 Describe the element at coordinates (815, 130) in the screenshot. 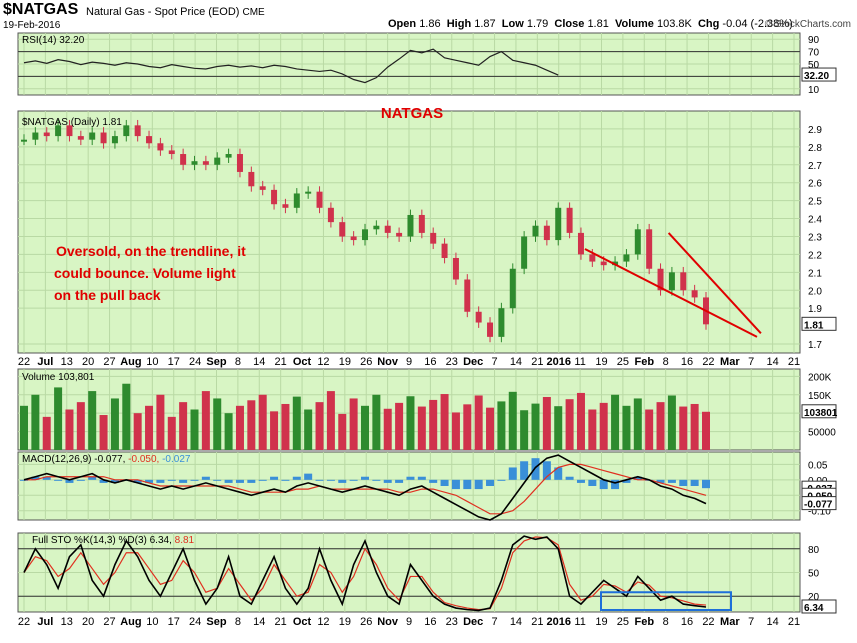

I see `price-y-tick: 2.9` at that location.